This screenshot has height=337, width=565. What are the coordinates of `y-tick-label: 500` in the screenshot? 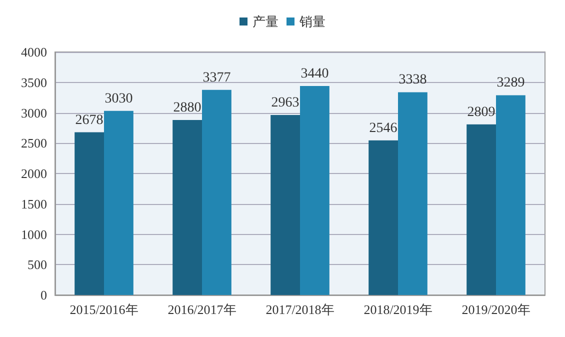 It's located at (37, 264).